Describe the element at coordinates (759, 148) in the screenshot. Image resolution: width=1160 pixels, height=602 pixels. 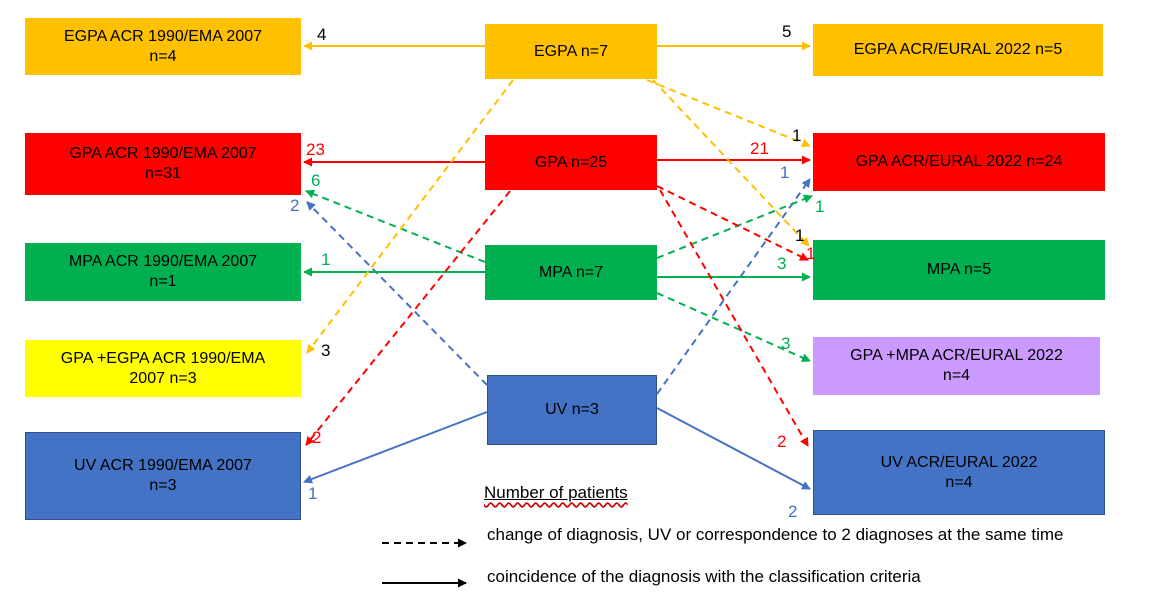
I see `edge-count-gpa-to-gpa-2022: 21` at that location.